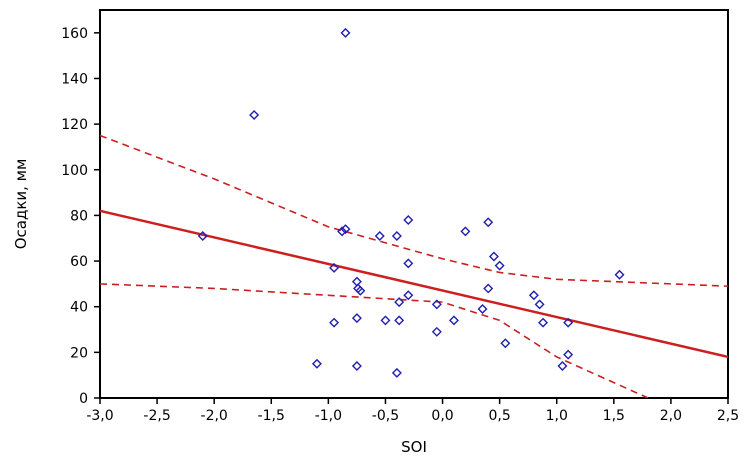 The image size is (744, 467). What do you see at coordinates (214, 416) in the screenshot?
I see `x-tick-label: -2,0` at bounding box center [214, 416].